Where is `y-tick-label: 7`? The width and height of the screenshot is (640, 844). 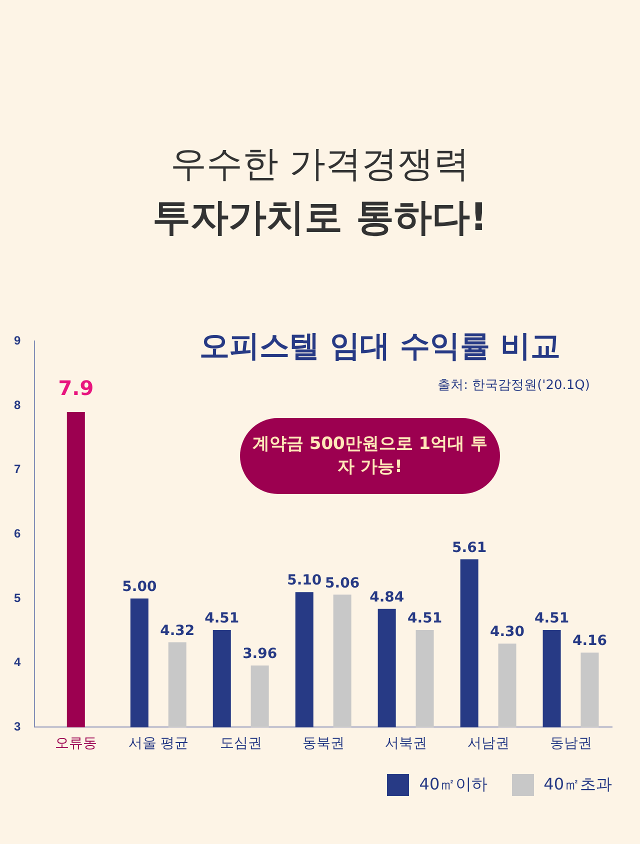 y-tick-label: 7 is located at coordinates (17, 469).